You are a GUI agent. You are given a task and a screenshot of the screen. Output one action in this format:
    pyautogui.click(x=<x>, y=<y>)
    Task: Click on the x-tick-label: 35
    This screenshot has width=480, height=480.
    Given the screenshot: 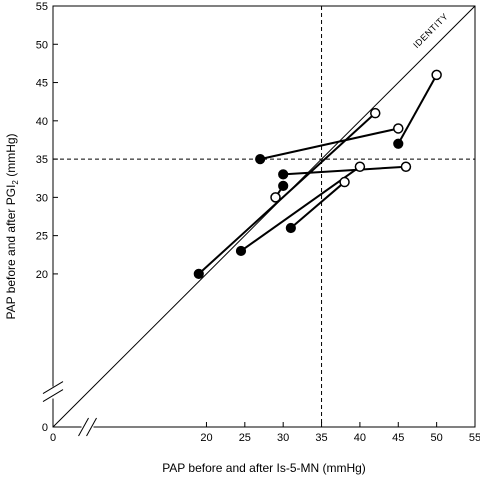 What is the action you would take?
    pyautogui.click(x=321, y=438)
    